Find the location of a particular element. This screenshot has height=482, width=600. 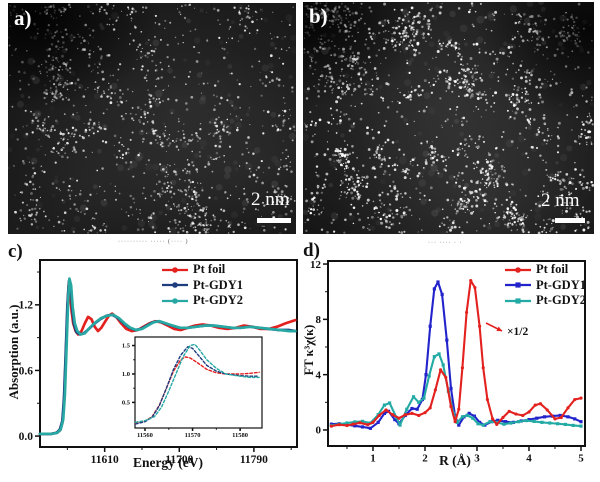

x-tick-label: 1 is located at coordinates (373, 458).